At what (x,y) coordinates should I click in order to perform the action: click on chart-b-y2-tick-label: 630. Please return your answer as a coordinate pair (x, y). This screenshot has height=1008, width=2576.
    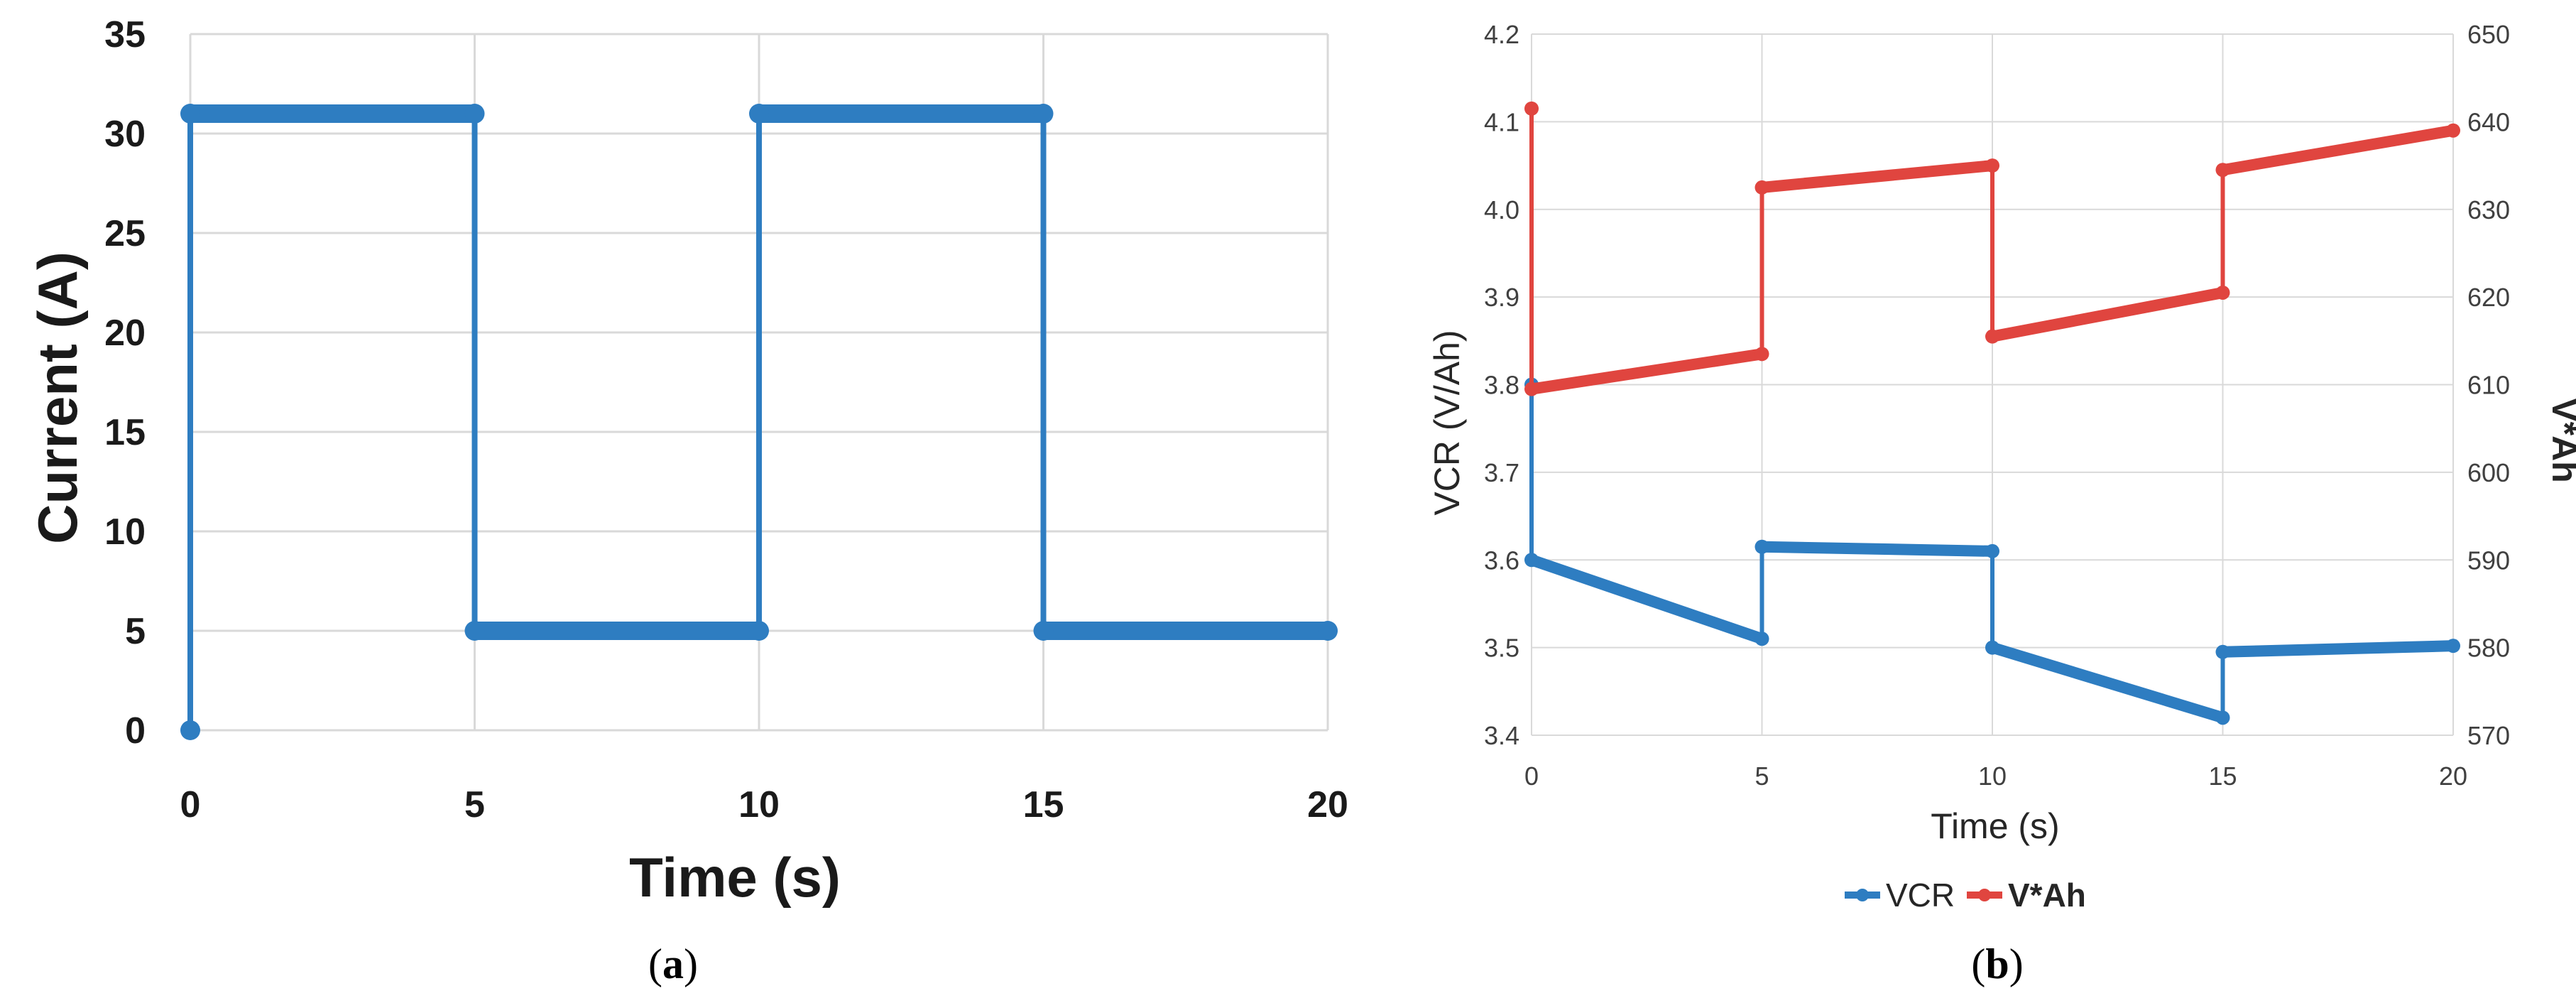
    Looking at the image, I should click on (2488, 210).